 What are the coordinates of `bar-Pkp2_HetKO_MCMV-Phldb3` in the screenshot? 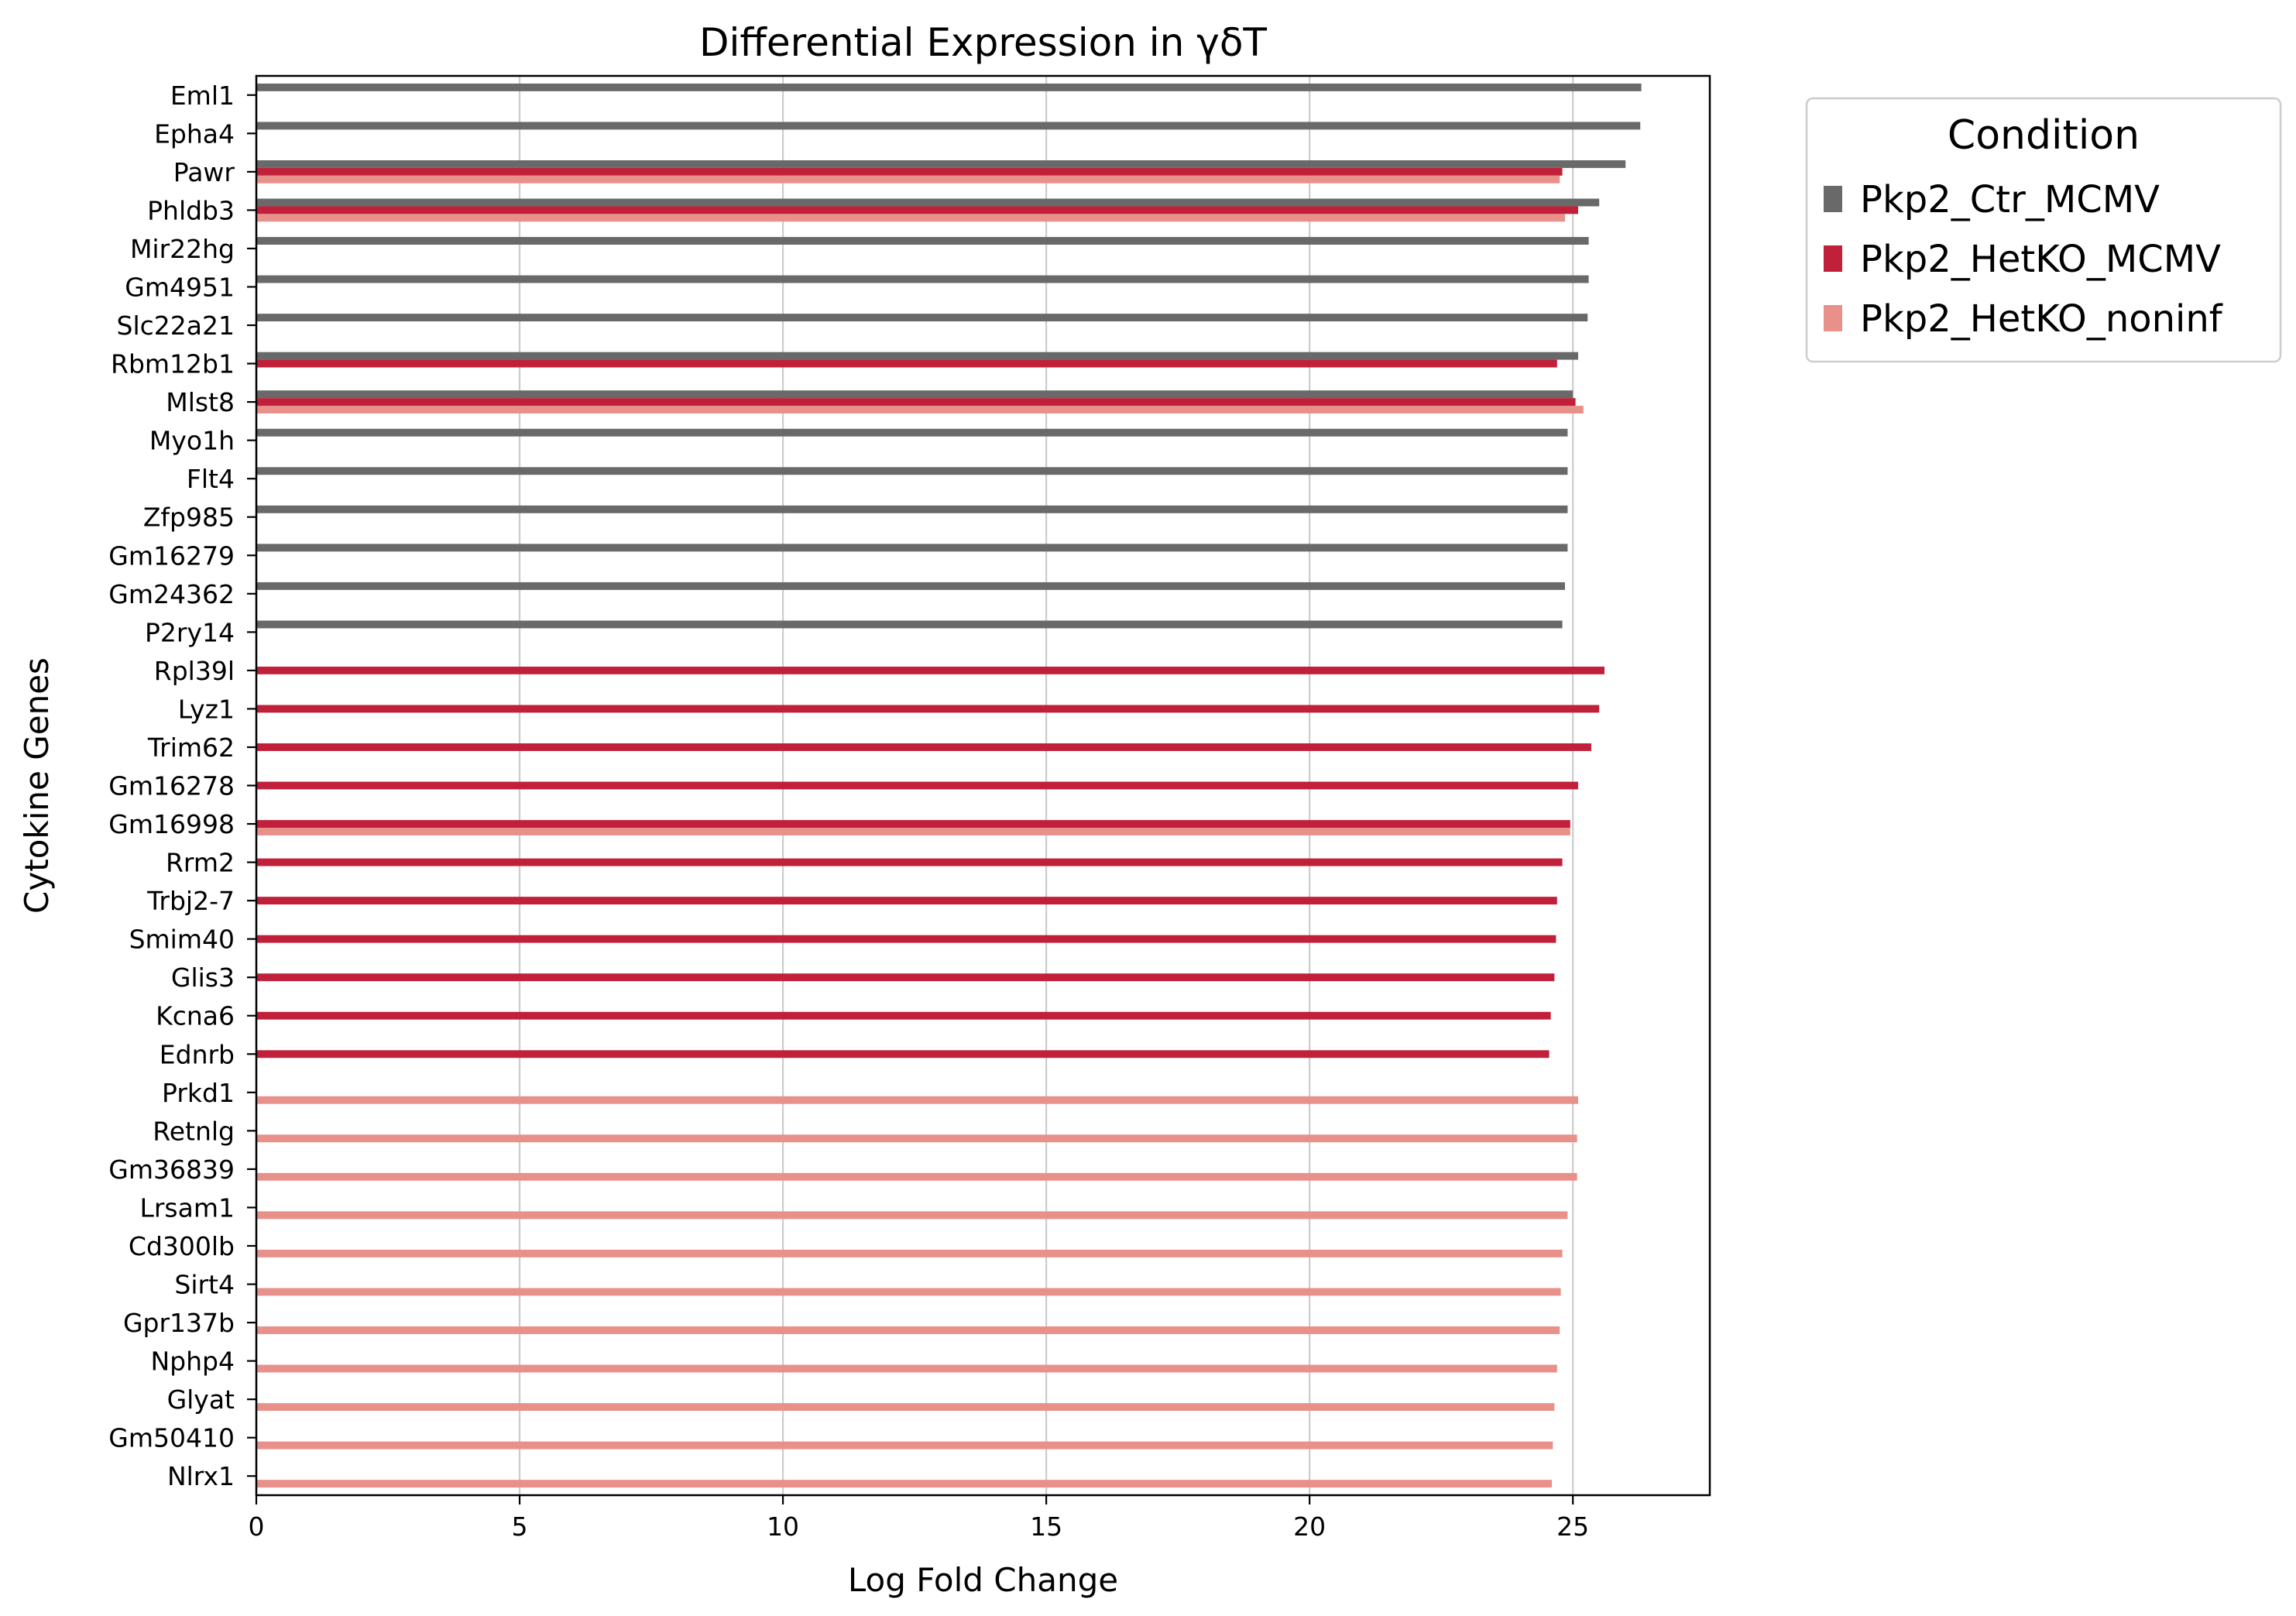 It's located at (917, 210).